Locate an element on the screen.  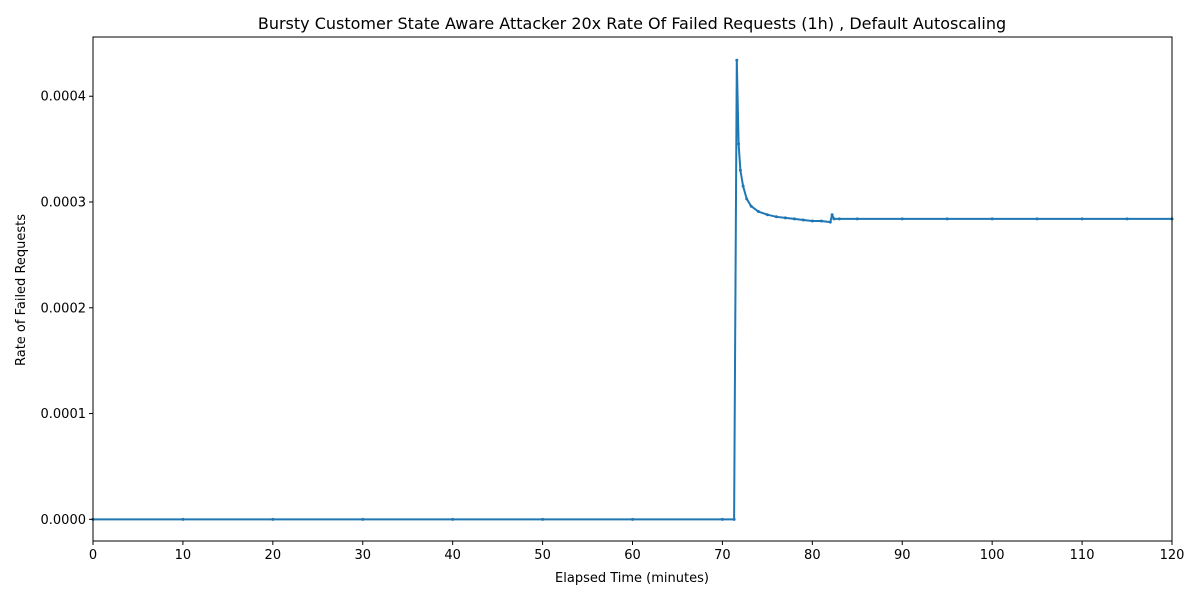
x-tick-label: 100 is located at coordinates (992, 555).